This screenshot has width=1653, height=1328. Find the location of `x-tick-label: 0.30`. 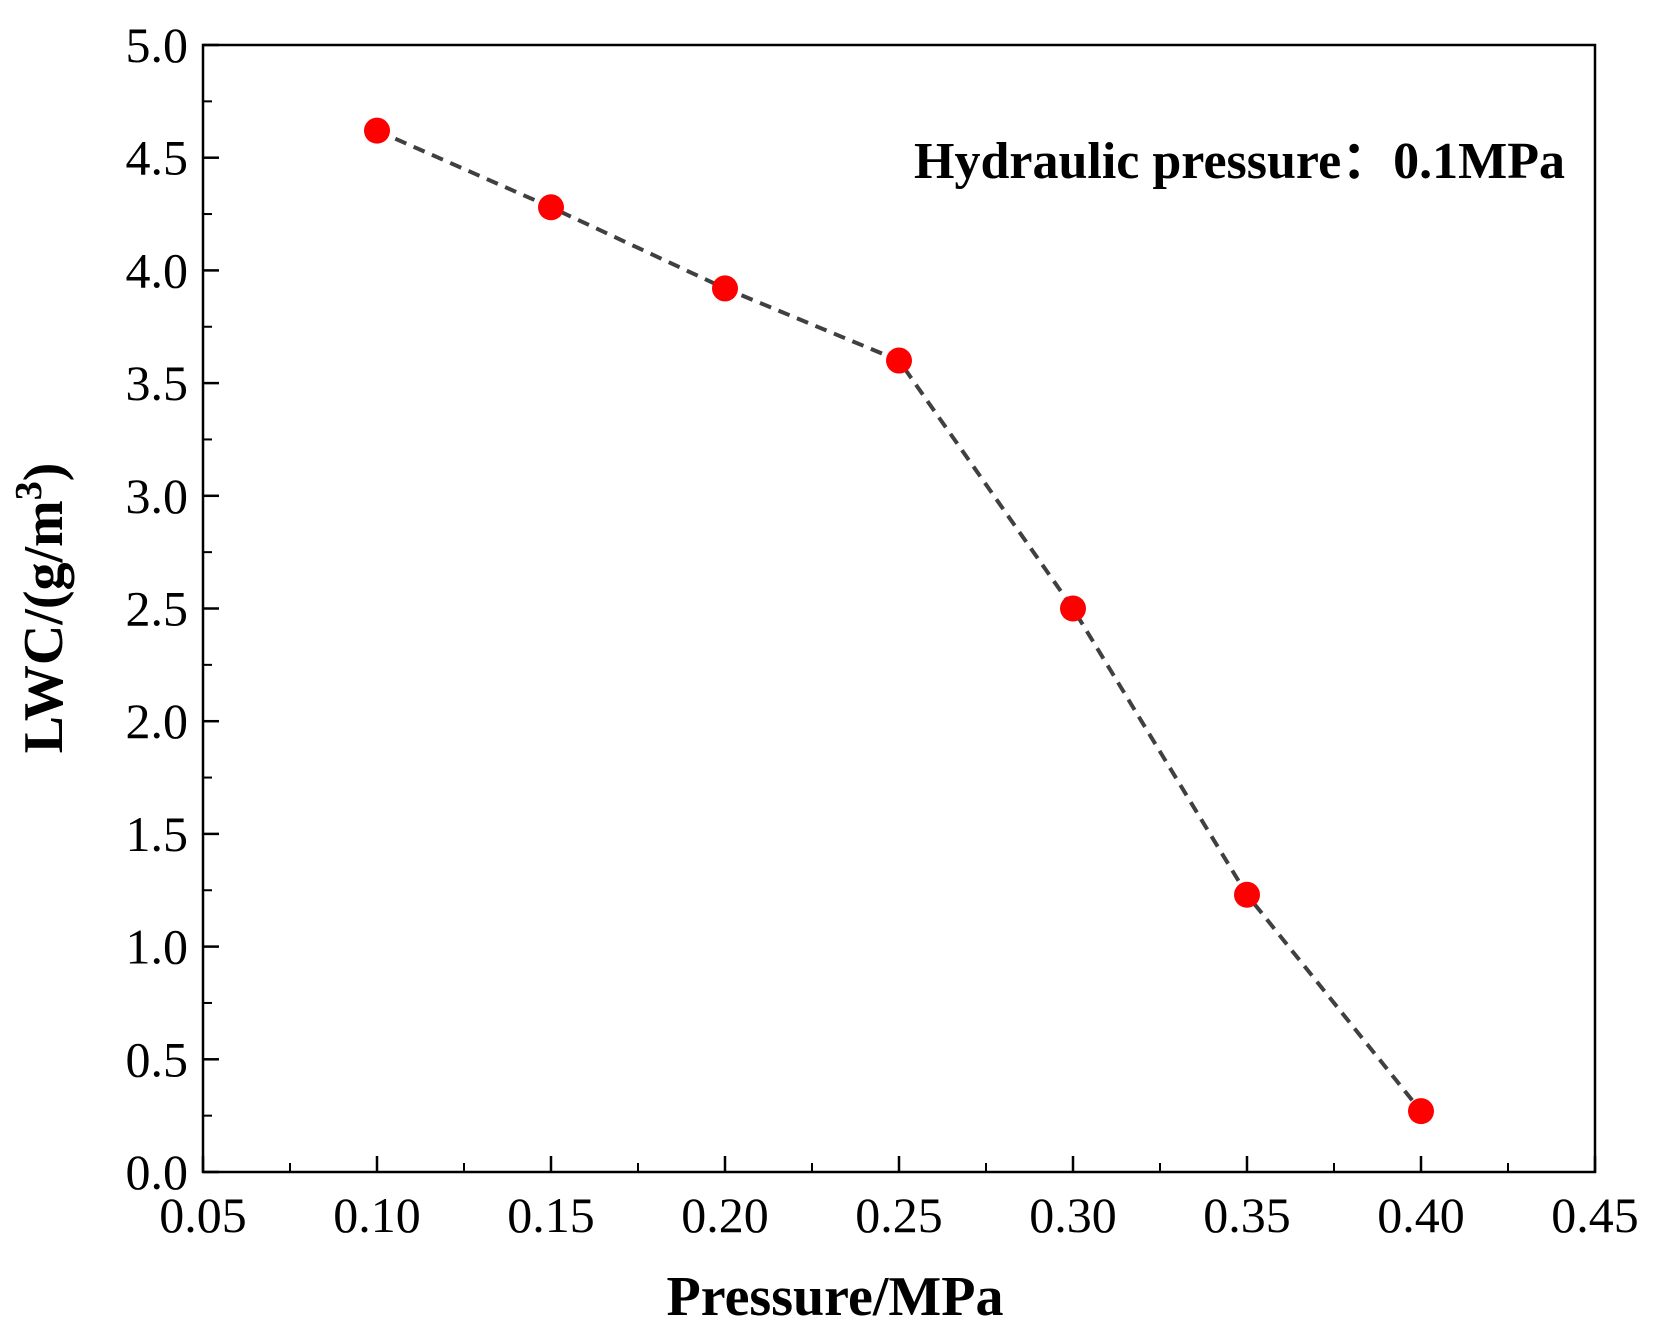

x-tick-label: 0.30 is located at coordinates (1073, 1215).